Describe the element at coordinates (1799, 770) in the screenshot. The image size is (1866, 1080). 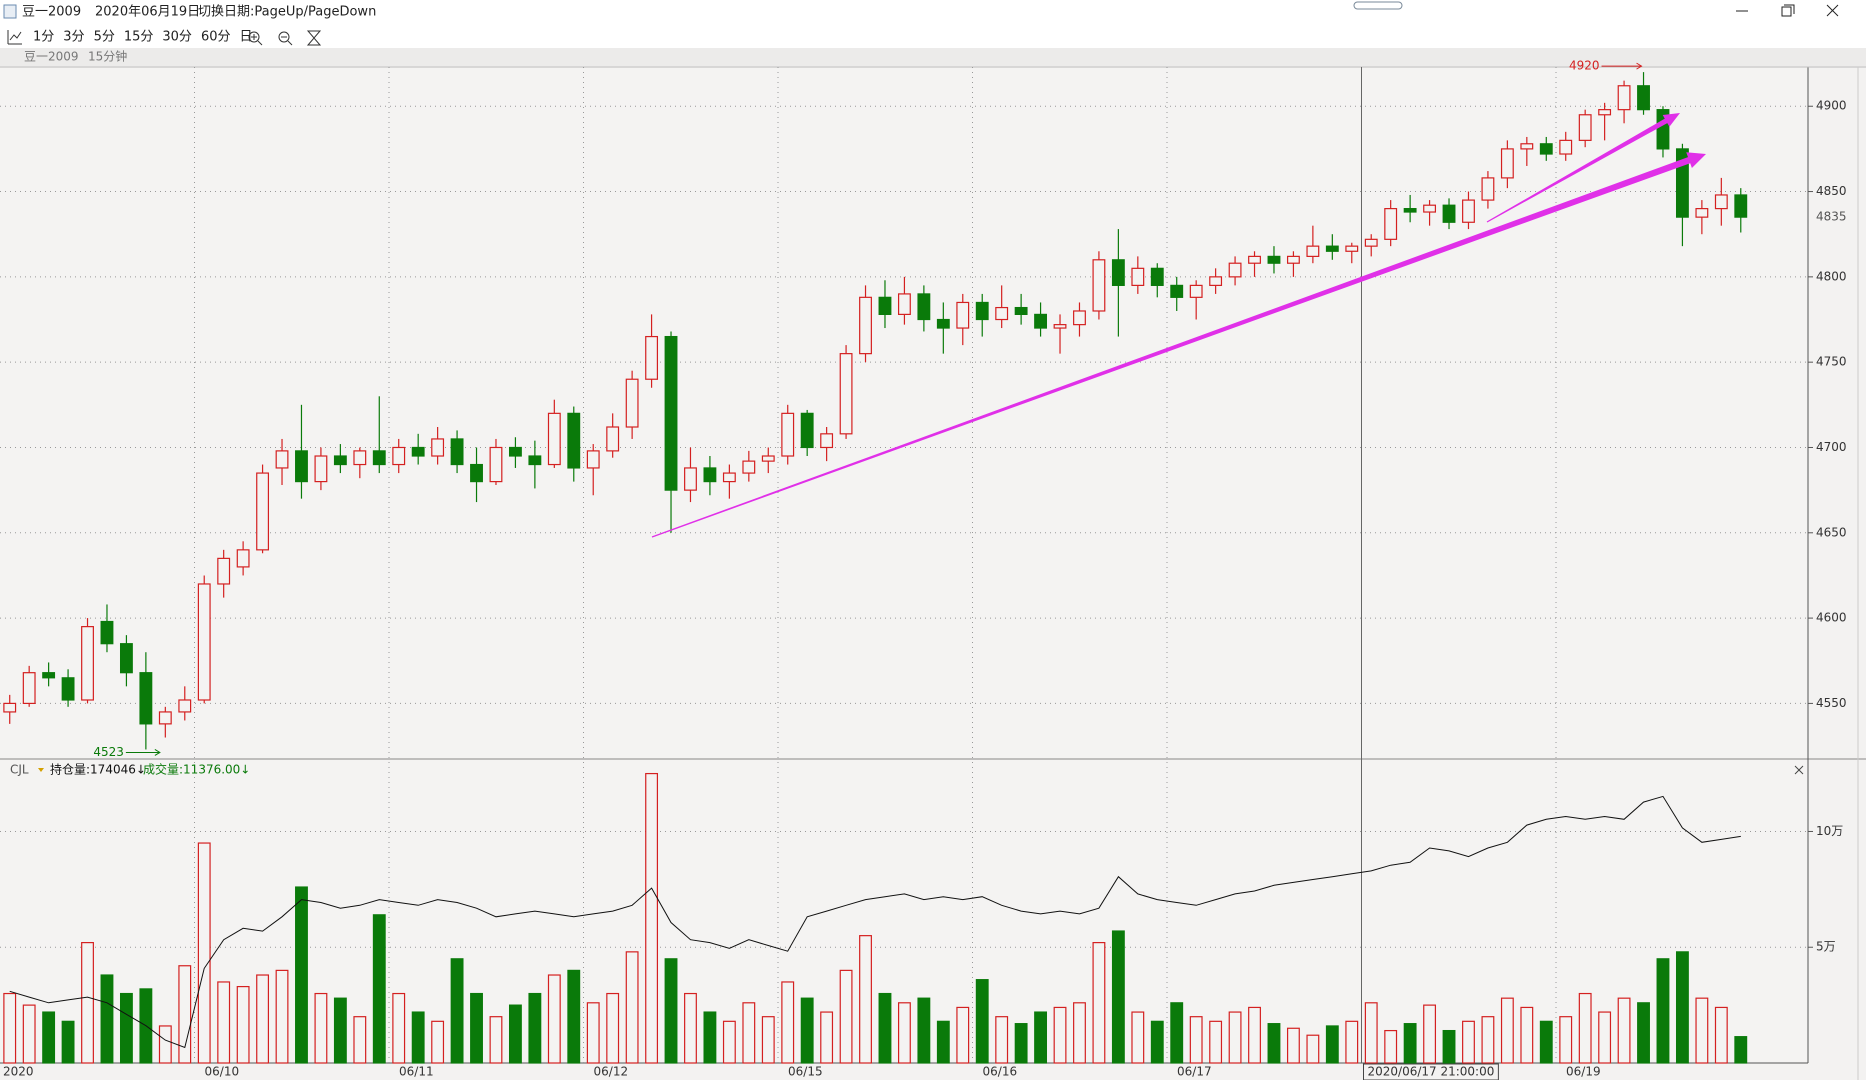
I see `volume-close-button` at that location.